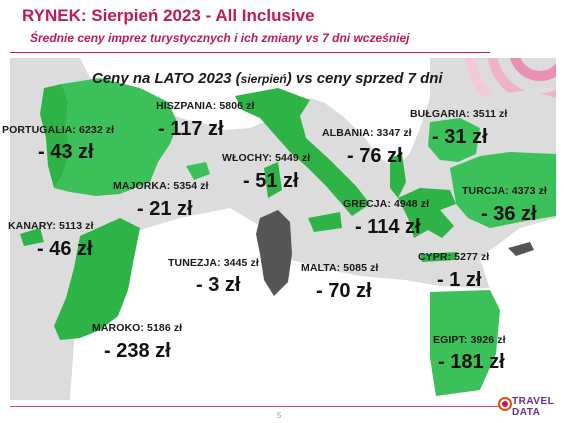 The height and width of the screenshot is (423, 564). What do you see at coordinates (459, 280) in the screenshot?
I see `value-cypr: - 1 zł` at bounding box center [459, 280].